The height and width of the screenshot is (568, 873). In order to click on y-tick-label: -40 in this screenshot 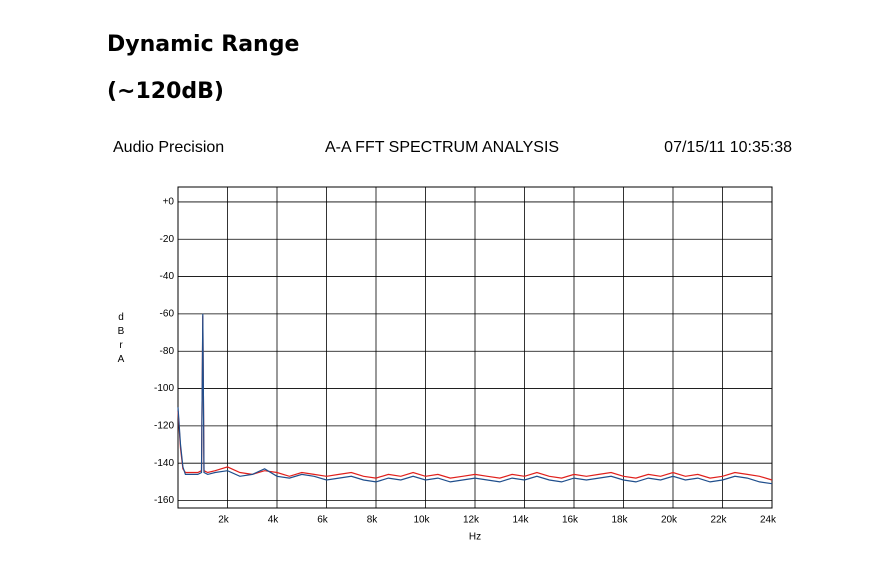, I will do `click(167, 276)`.